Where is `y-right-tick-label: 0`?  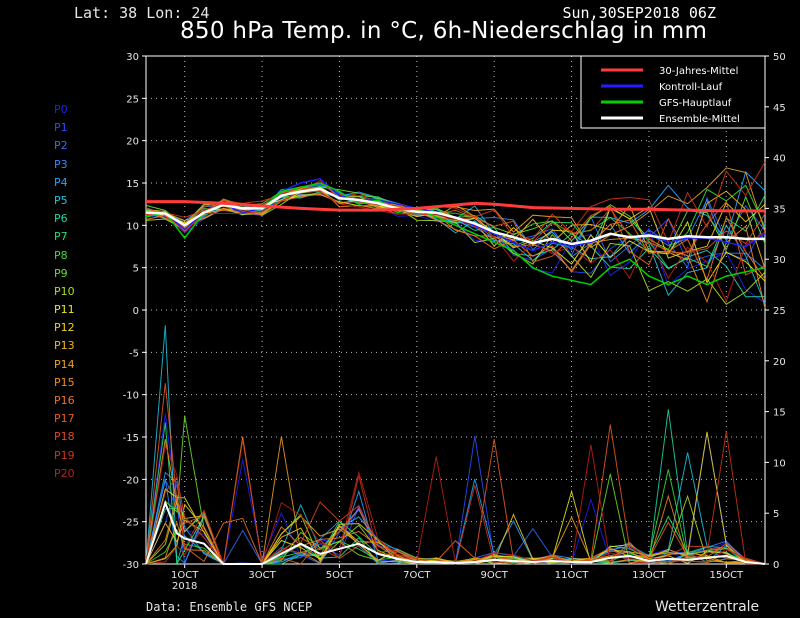
y-right-tick-label: 0 is located at coordinates (776, 565).